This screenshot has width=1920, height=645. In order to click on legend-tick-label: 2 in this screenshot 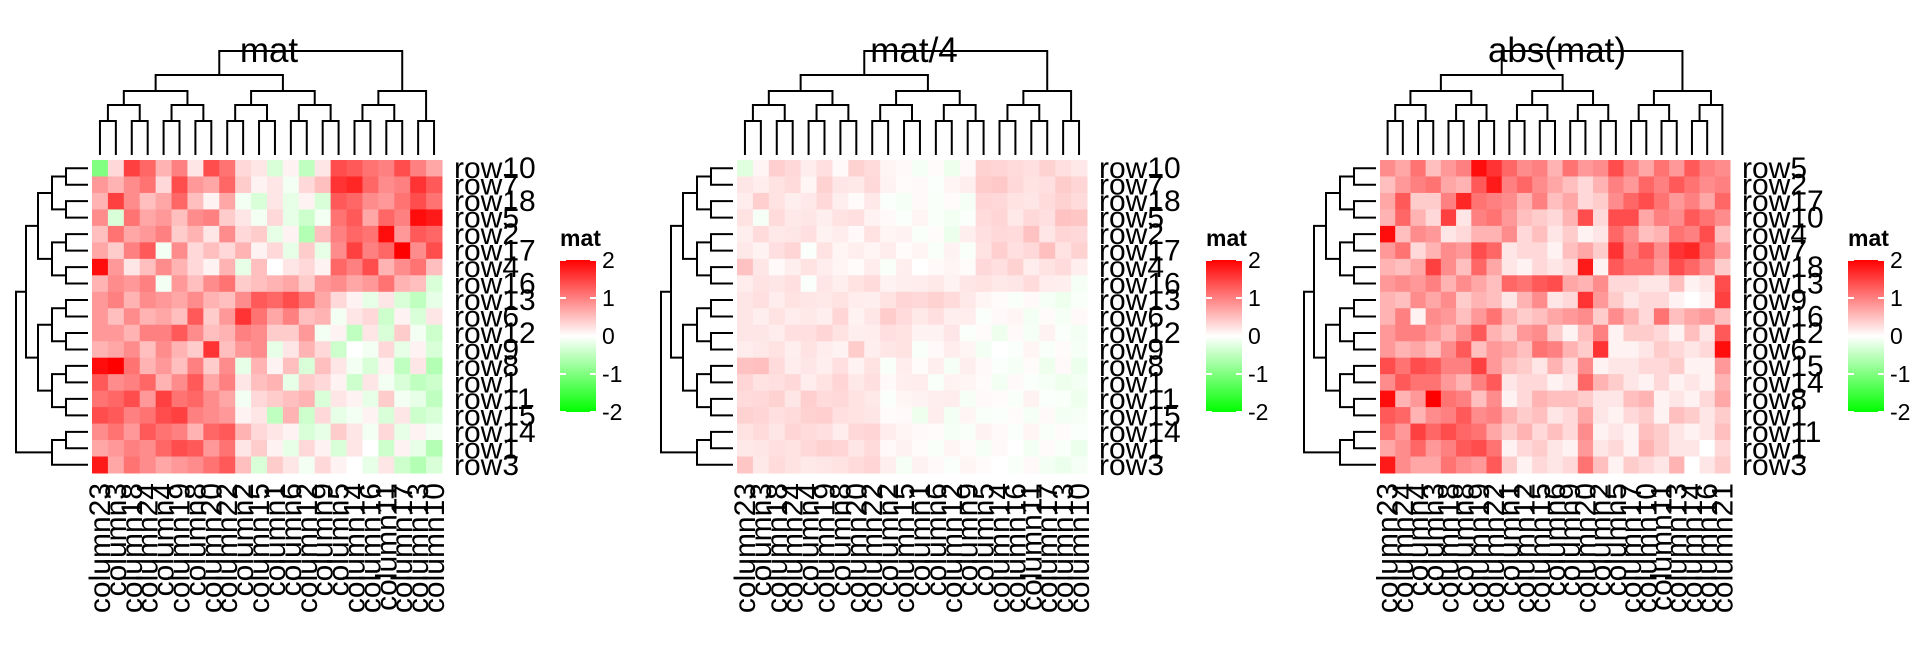, I will do `click(1254, 260)`.